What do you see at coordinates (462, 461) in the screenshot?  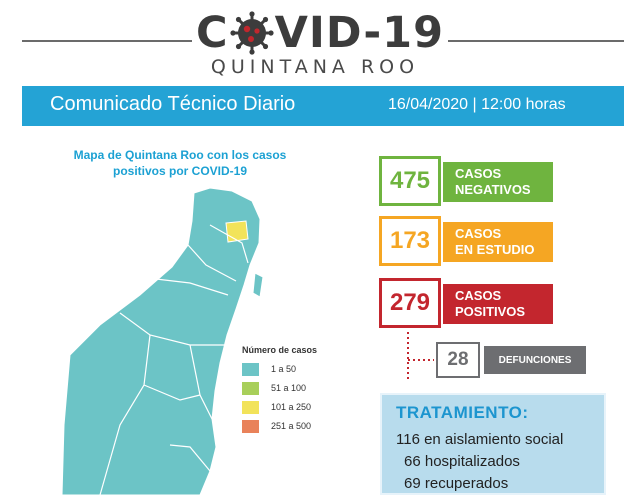 I see `treatment-hospitalized: 66 hospitalizados` at bounding box center [462, 461].